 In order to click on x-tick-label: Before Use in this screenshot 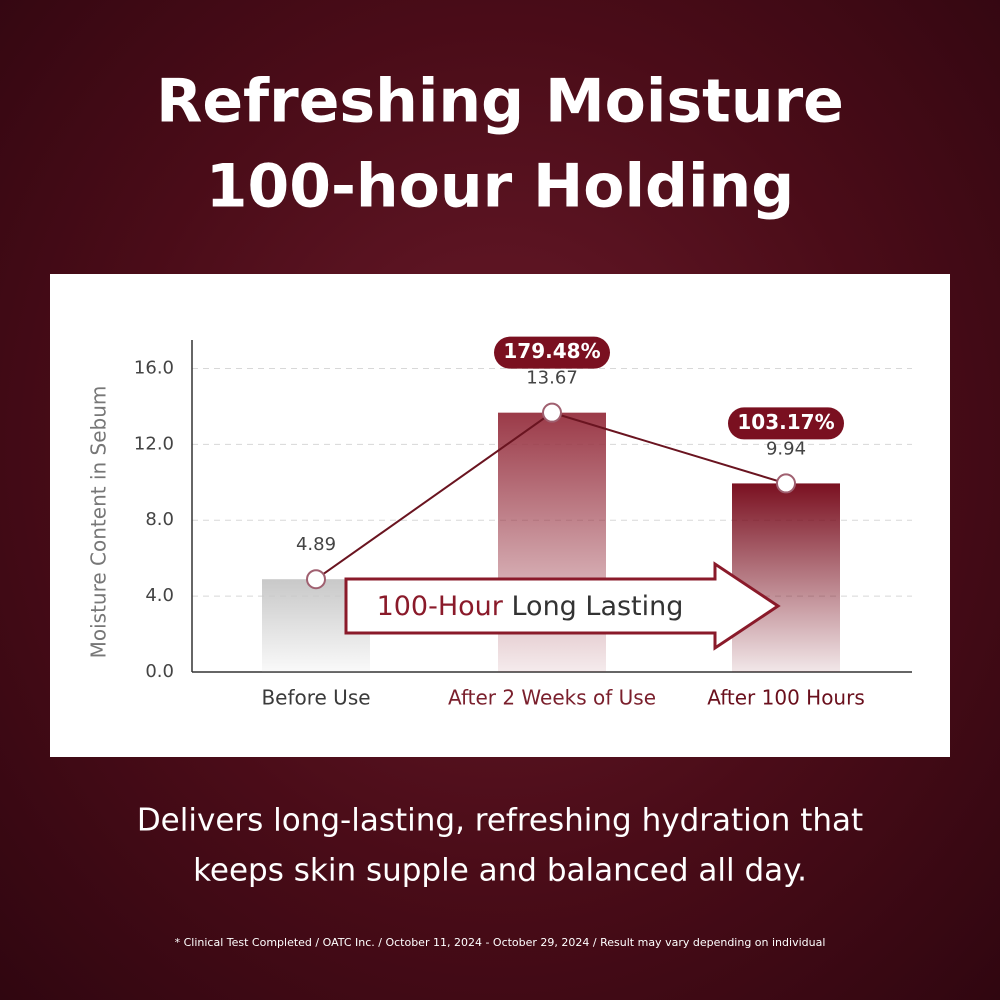, I will do `click(315, 698)`.